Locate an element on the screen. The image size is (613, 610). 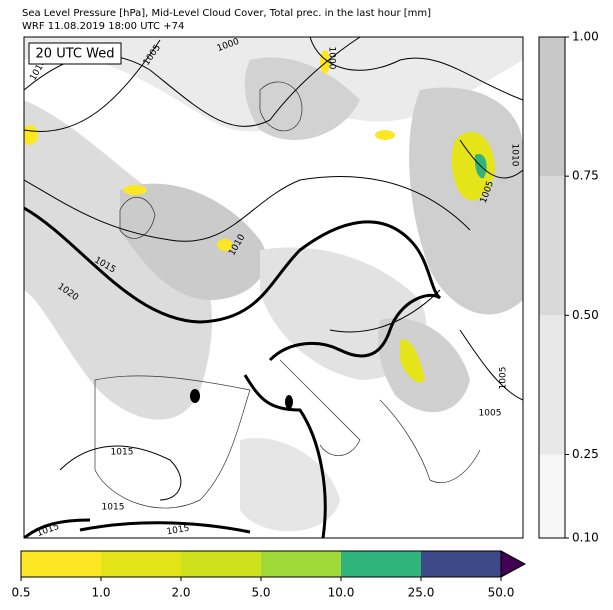
tick-label: 0.25 is located at coordinates (585, 454).